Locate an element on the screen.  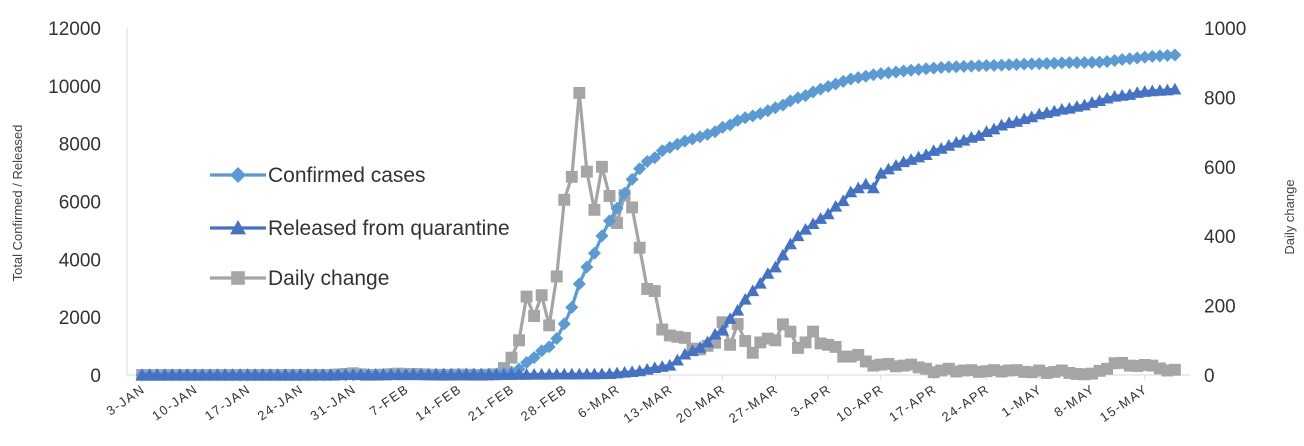
y-right-tick-label: 800 is located at coordinates (1220, 98).